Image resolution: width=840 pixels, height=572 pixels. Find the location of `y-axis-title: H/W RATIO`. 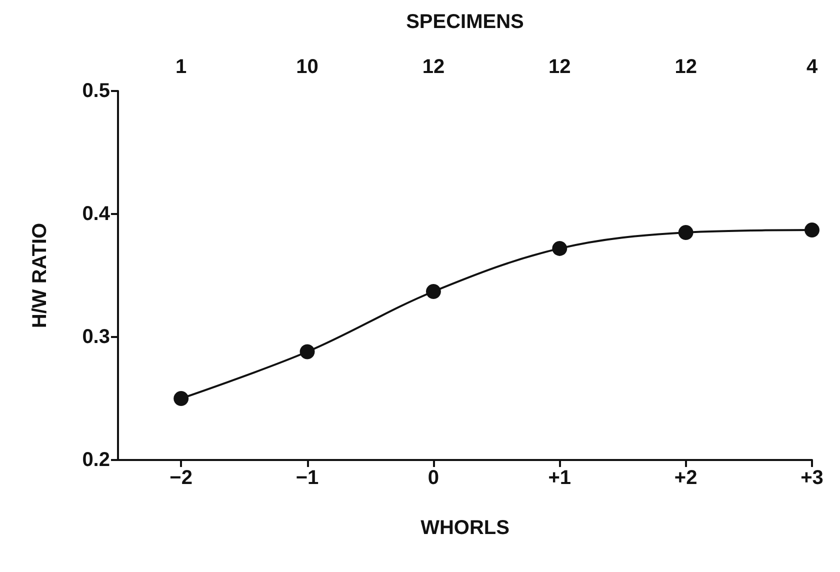

y-axis-title: H/W RATIO is located at coordinates (40, 275).